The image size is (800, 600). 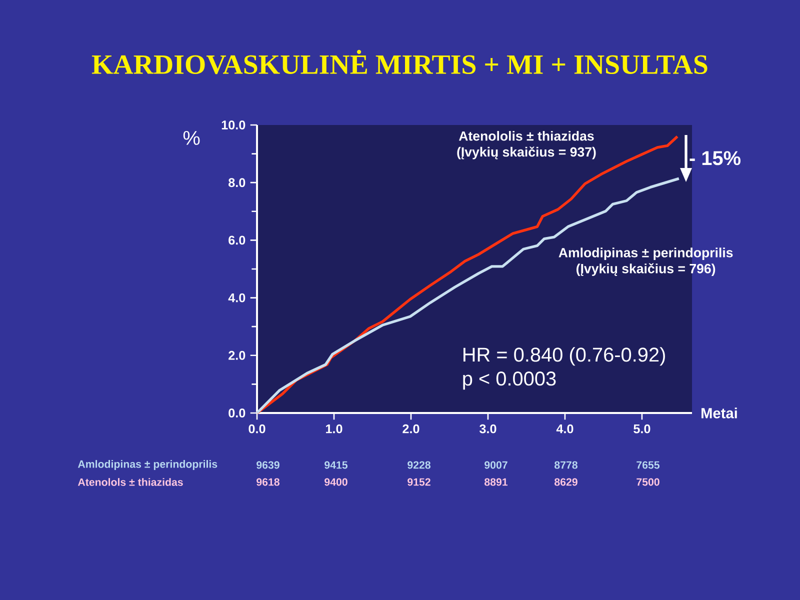 I want to click on annotation: (Įvykių skaičius = 796), so click(x=646, y=269).